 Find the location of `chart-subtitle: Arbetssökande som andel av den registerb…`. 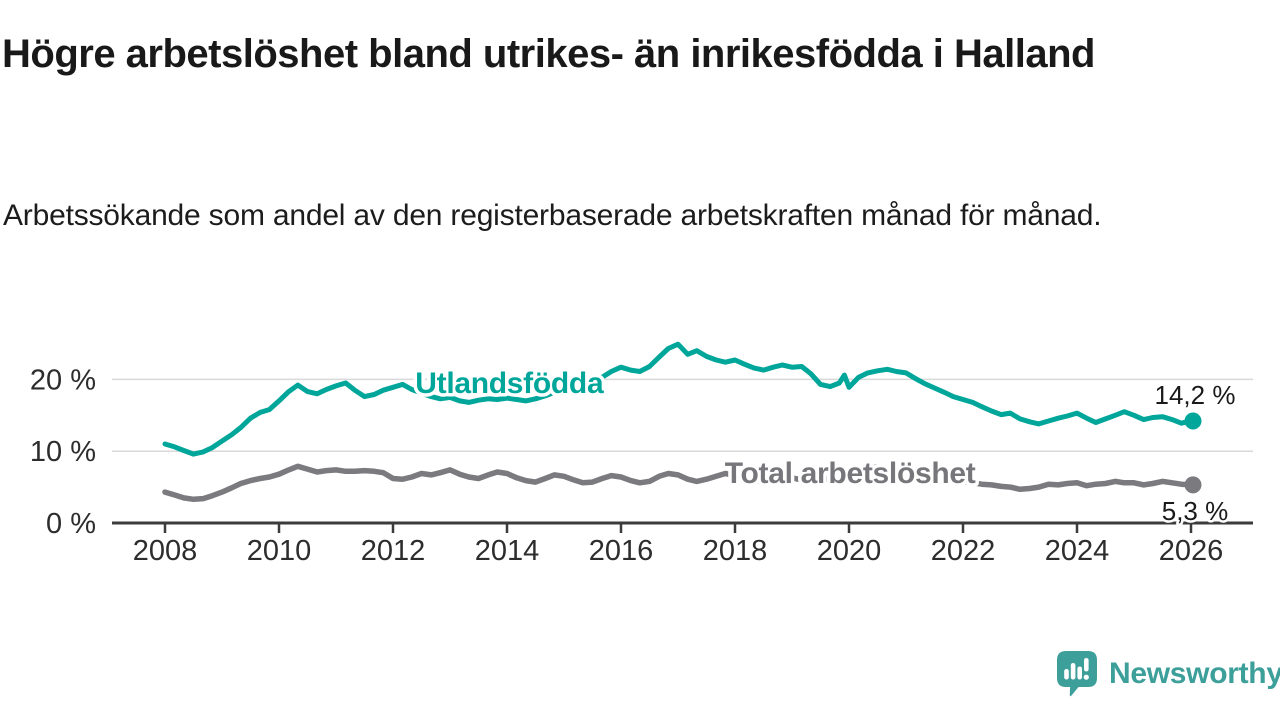

chart-subtitle: Arbetssökande som andel av den registerb… is located at coordinates (552, 215).